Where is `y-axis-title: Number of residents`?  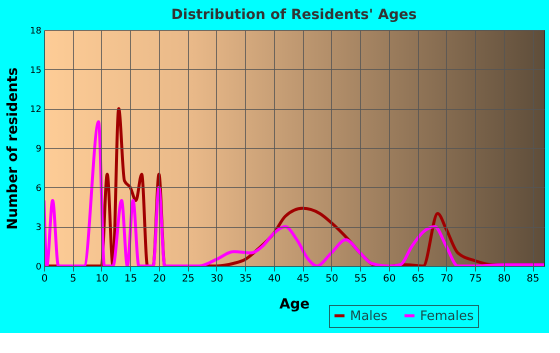 y-axis-title: Number of residents is located at coordinates (13, 148).